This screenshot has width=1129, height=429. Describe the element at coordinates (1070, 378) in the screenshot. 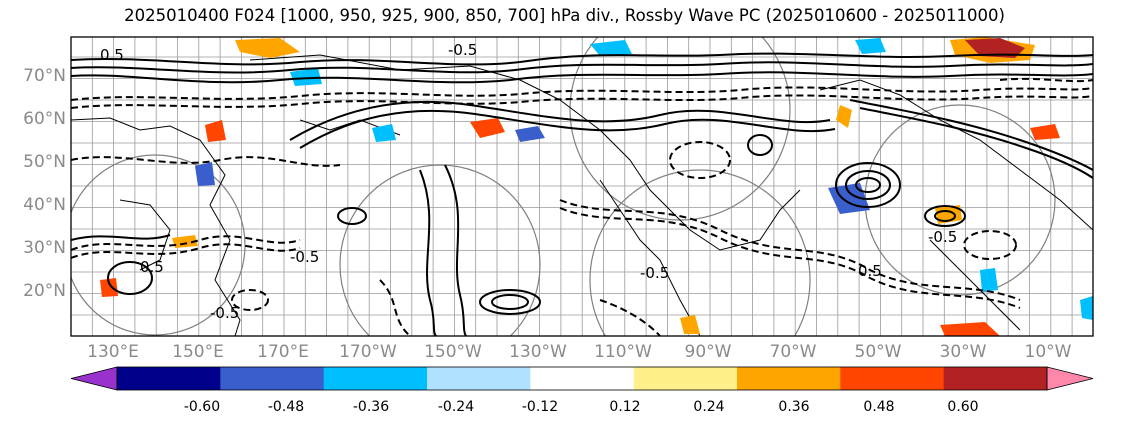

I see `colorbar-extend-max` at that location.